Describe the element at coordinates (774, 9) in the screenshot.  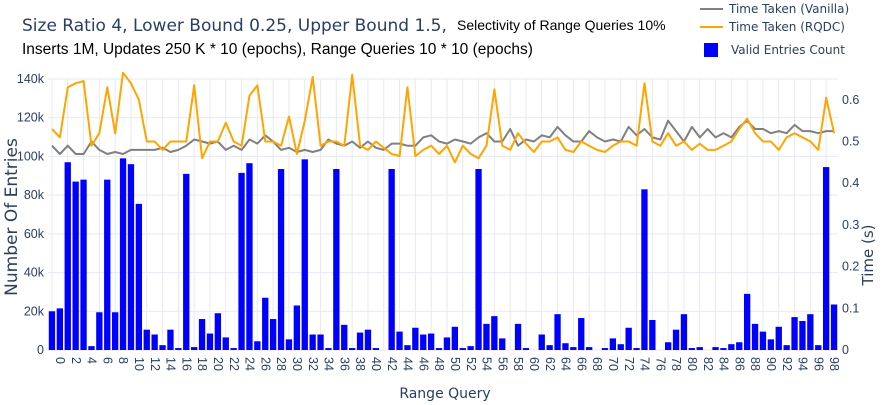
I see `legend-item: Time Taken (Vanilla)` at that location.